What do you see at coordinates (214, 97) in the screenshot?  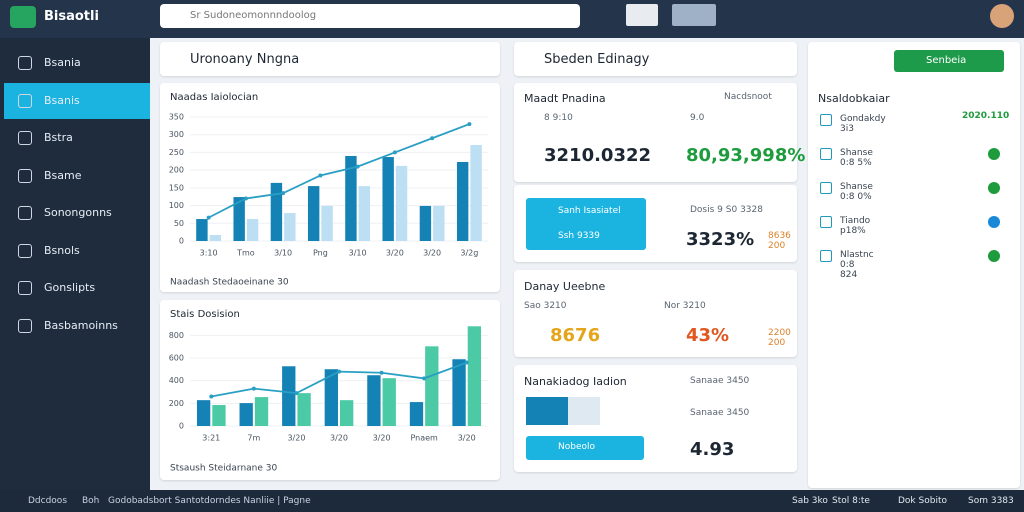 I see `chart-title: Naadas Iaiolocian` at bounding box center [214, 97].